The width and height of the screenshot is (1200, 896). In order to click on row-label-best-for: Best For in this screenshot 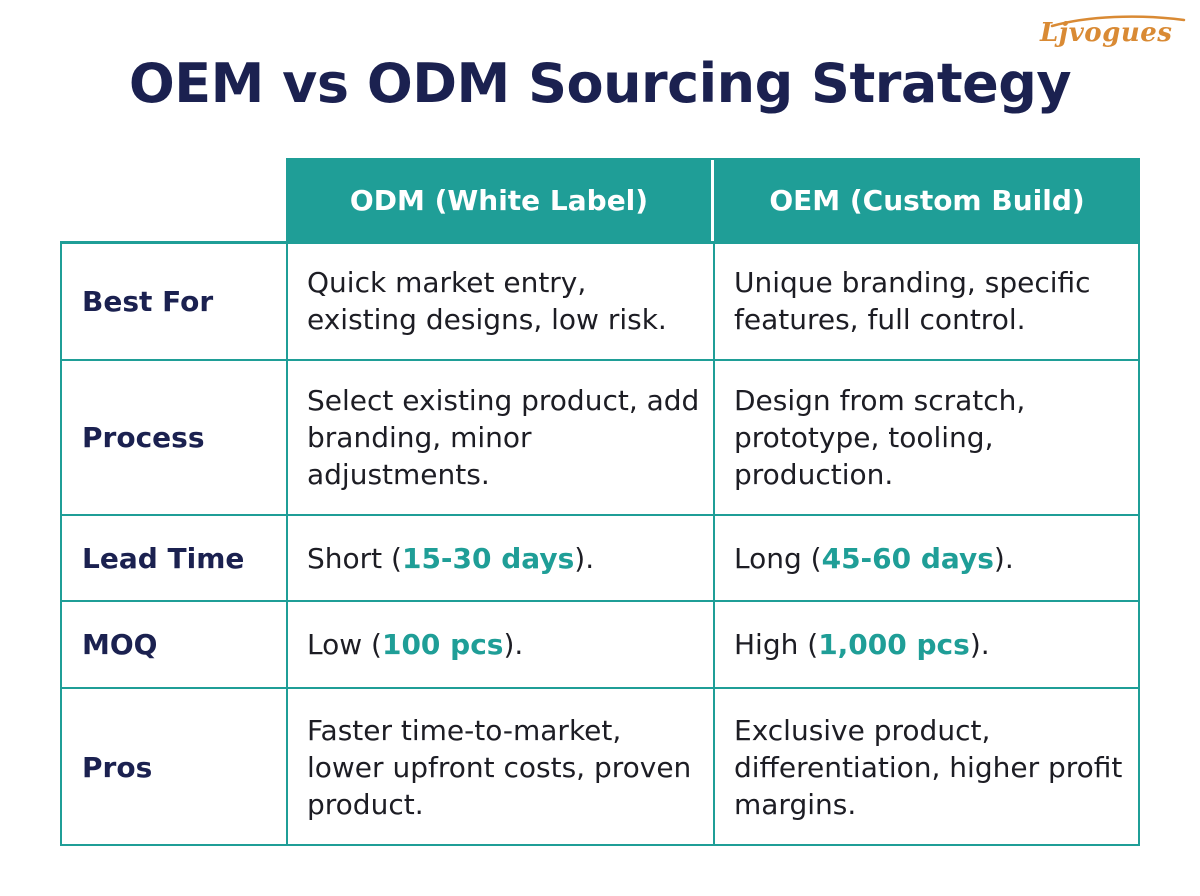, I will do `click(148, 301)`.